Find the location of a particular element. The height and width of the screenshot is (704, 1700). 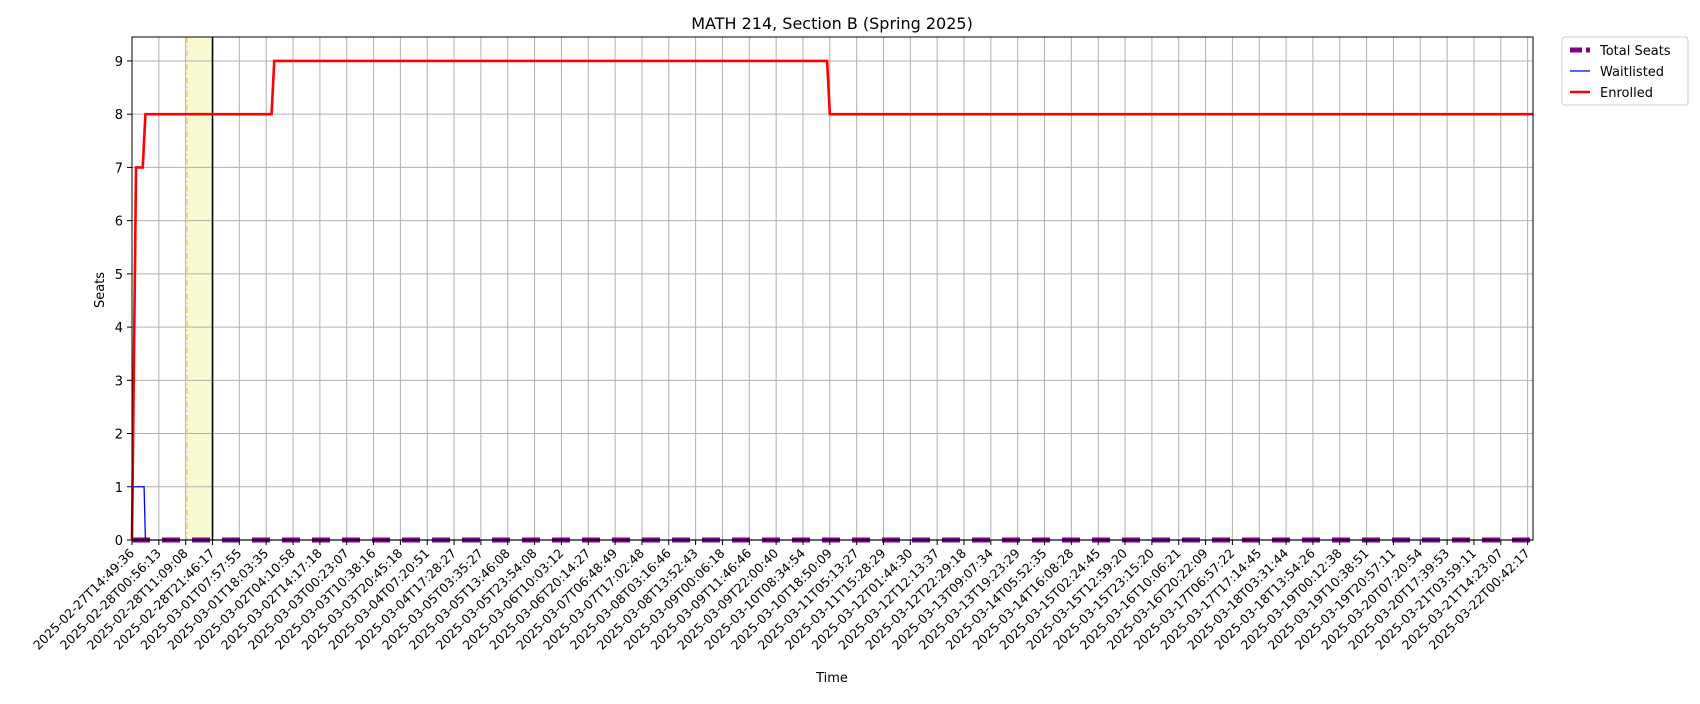

y-tick-label: 9 is located at coordinates (119, 62).